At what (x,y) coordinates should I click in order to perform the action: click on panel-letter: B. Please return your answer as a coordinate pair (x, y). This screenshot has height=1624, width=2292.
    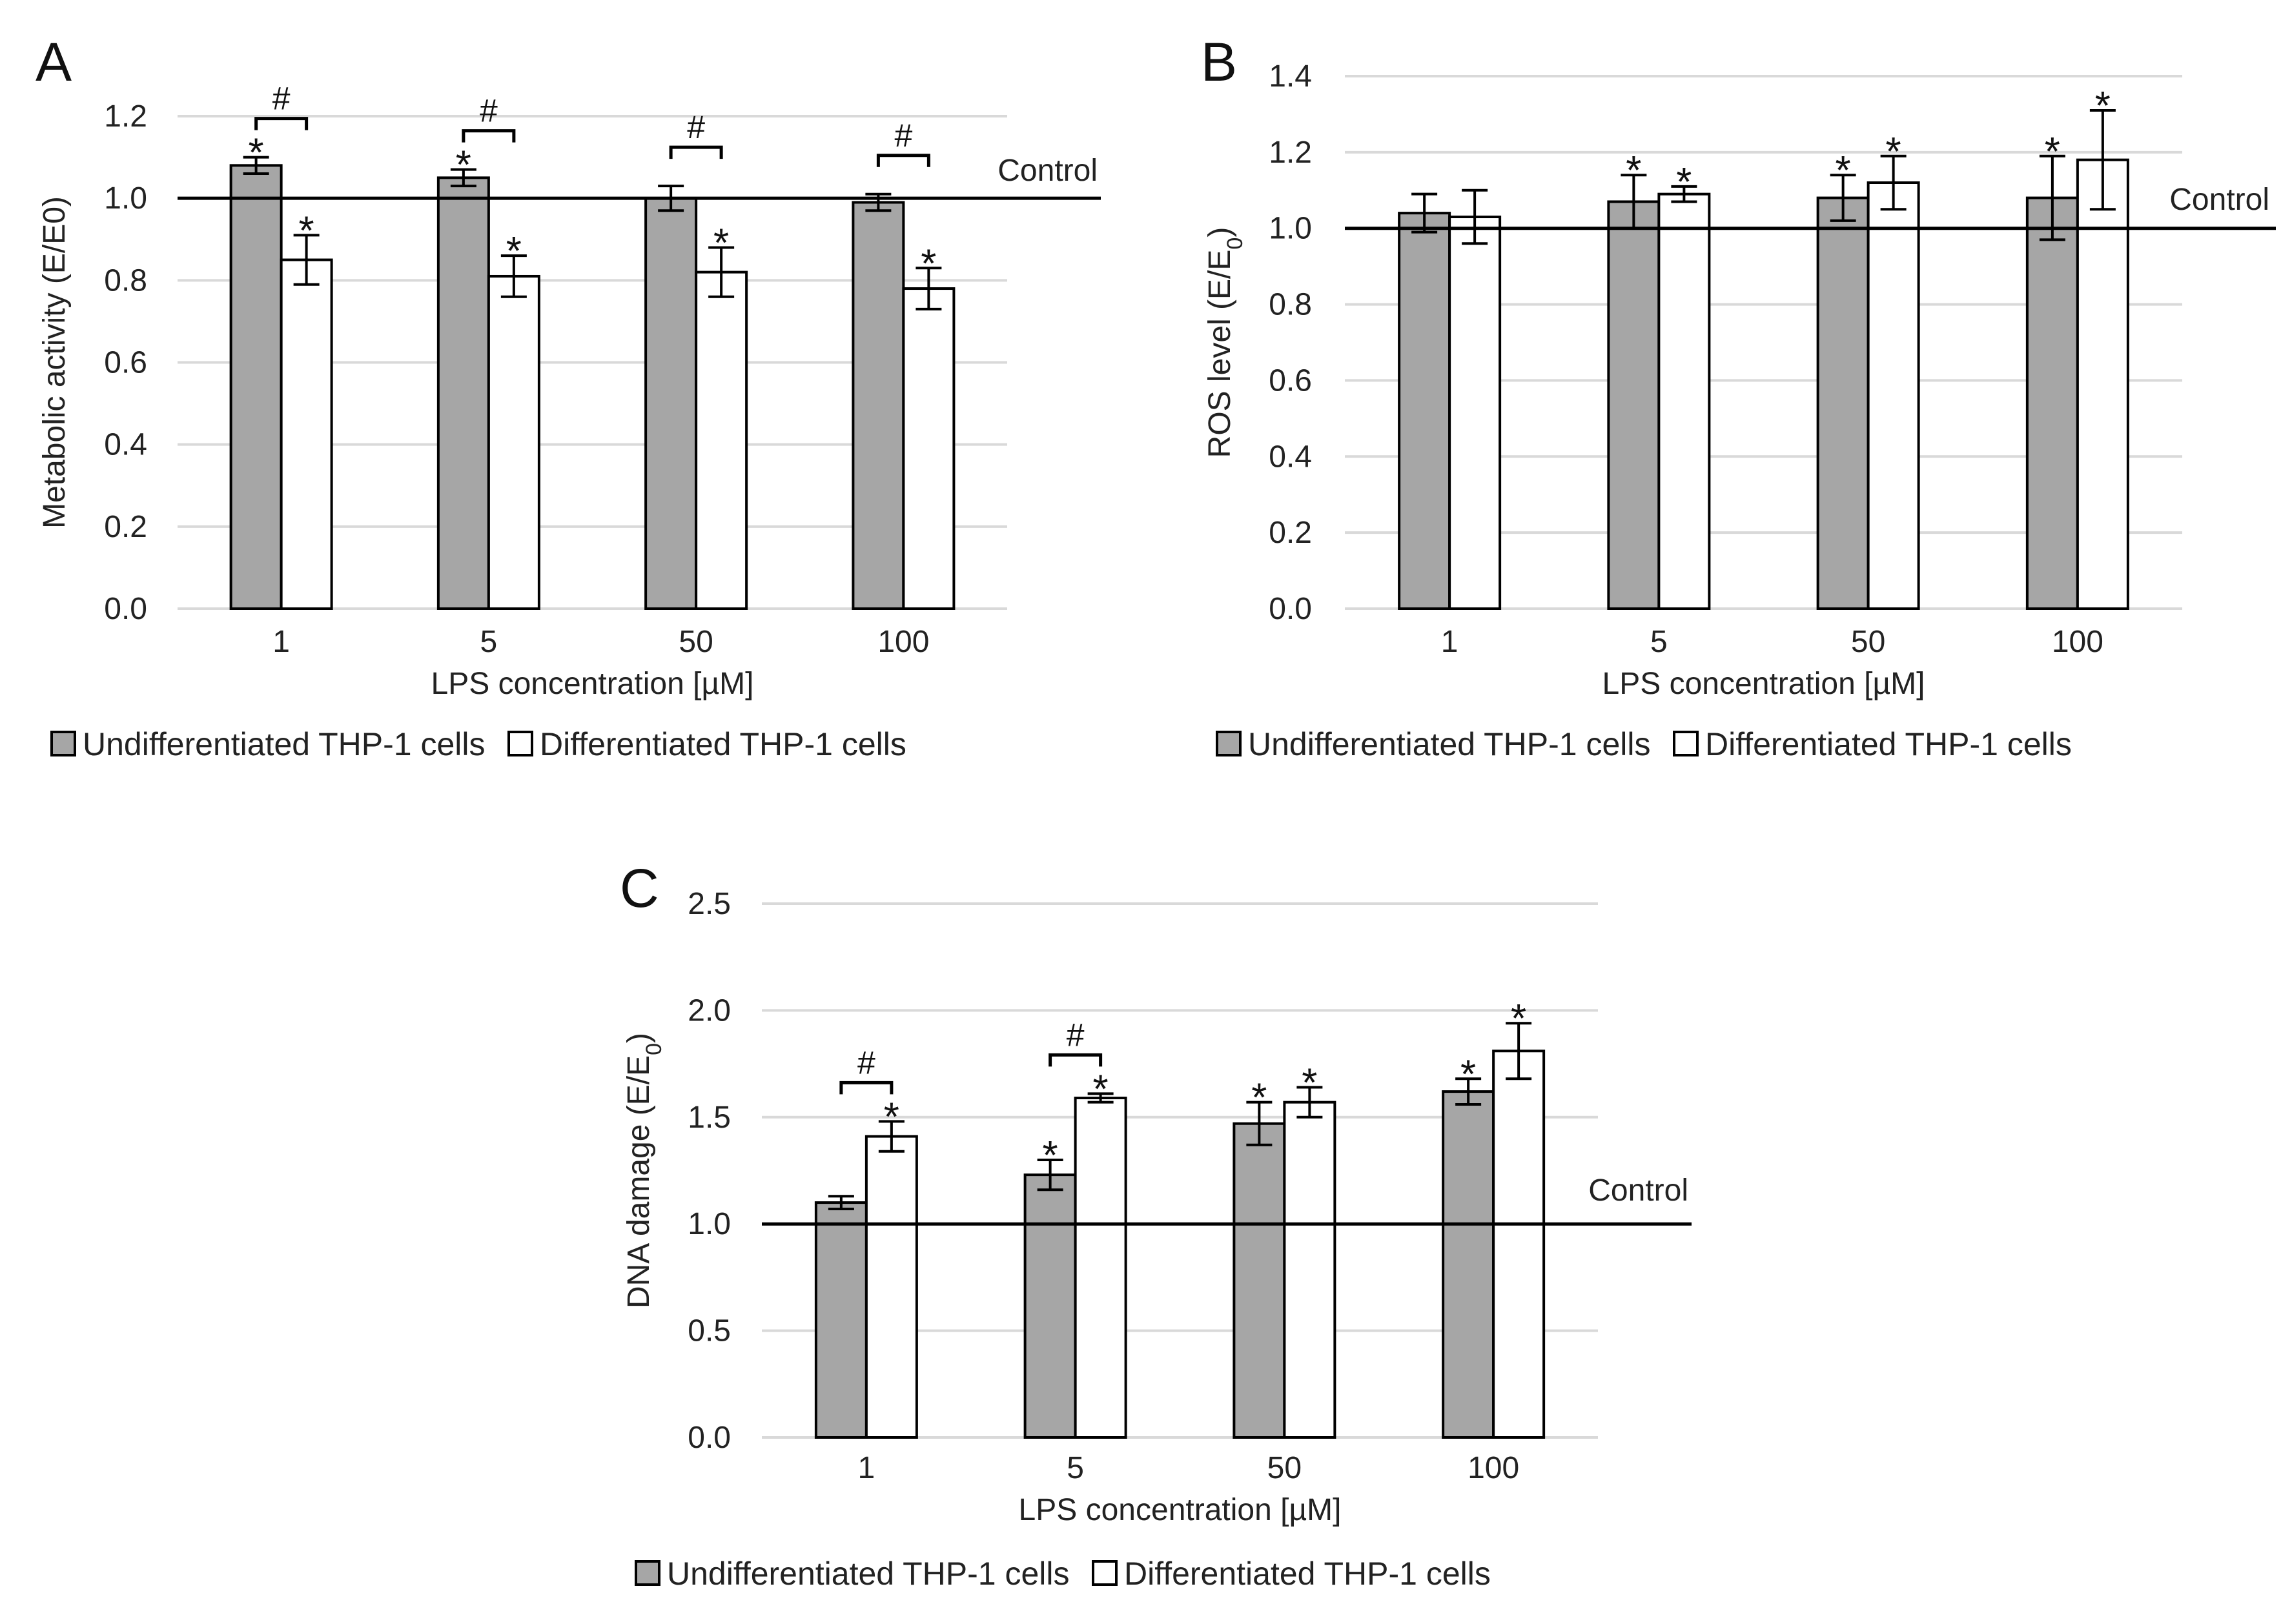
    Looking at the image, I should click on (1219, 62).